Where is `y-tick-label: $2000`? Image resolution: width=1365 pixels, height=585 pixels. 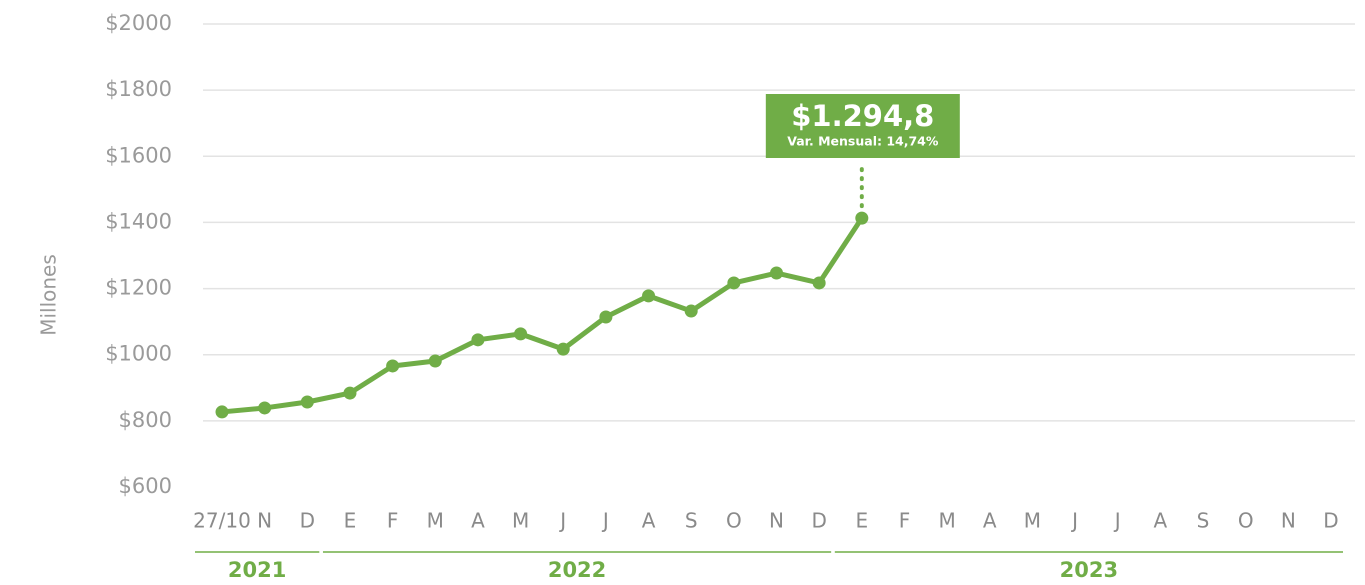
y-tick-label: $2000 is located at coordinates (138, 23).